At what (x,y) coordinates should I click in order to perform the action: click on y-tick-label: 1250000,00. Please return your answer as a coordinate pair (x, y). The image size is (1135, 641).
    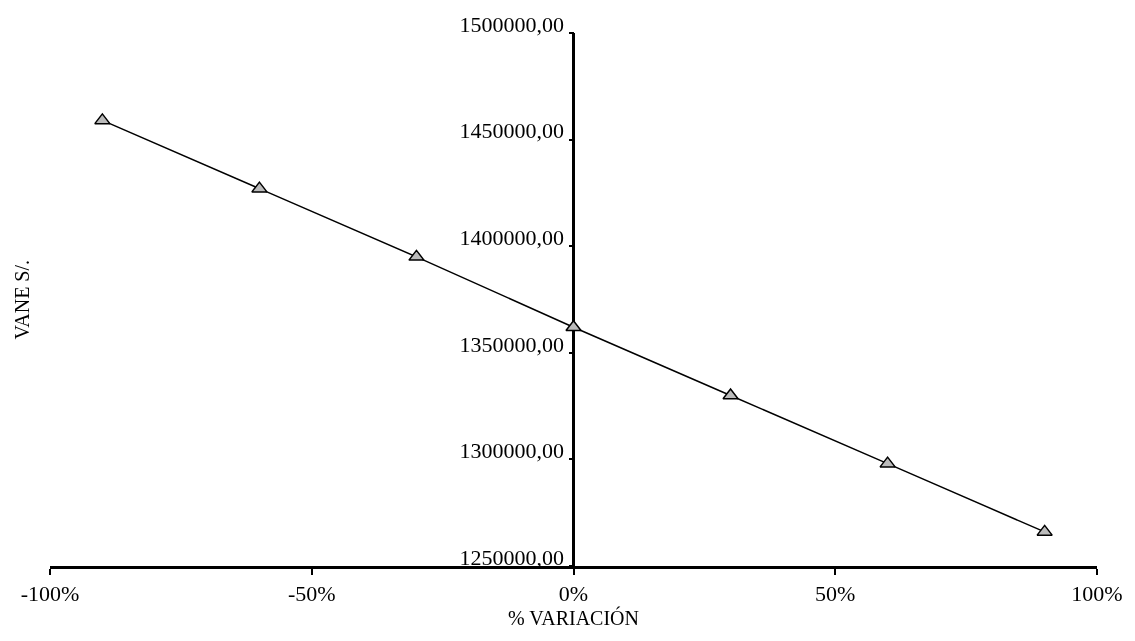
    Looking at the image, I should click on (512, 557).